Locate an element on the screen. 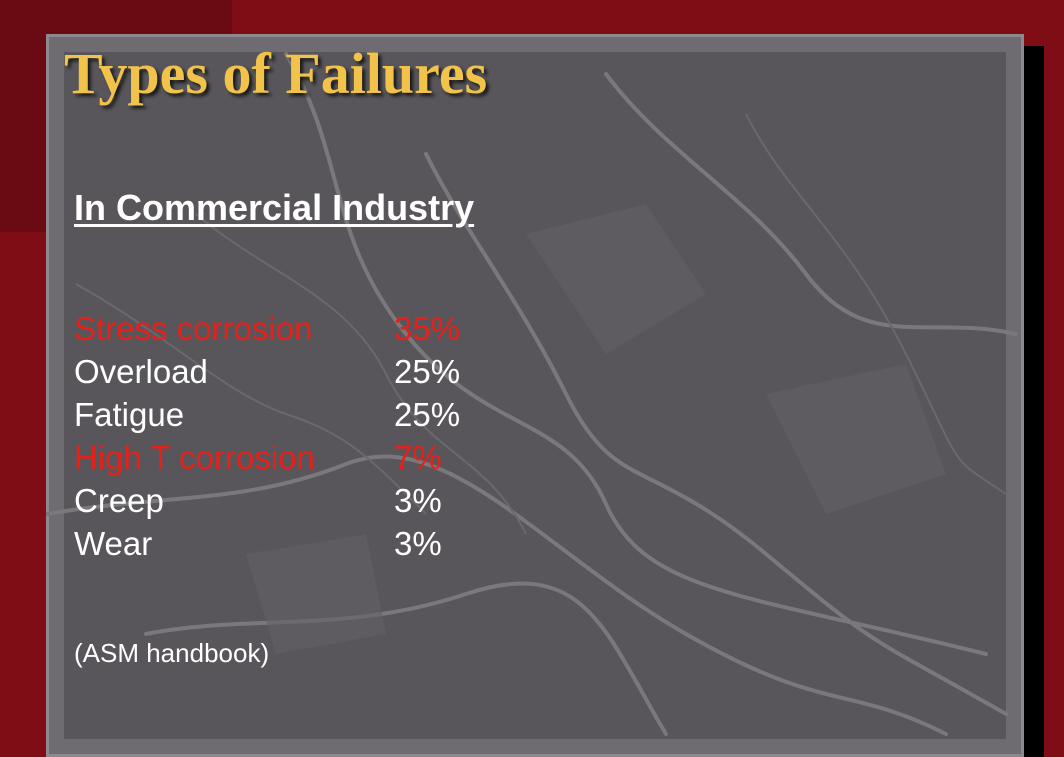  failure-name: High T corrosion is located at coordinates (194, 457).